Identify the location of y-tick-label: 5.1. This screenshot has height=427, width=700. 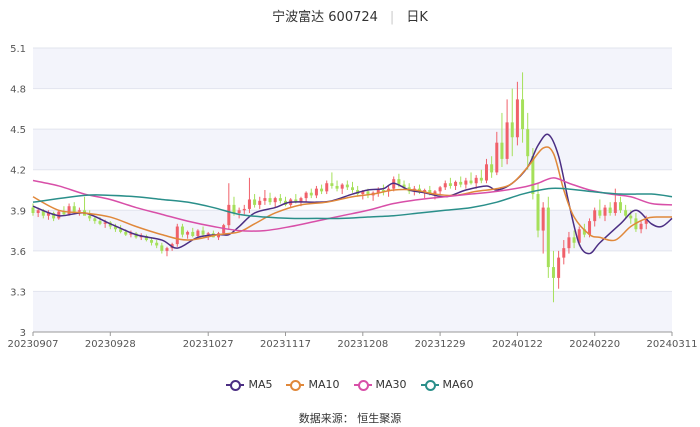
(18, 49).